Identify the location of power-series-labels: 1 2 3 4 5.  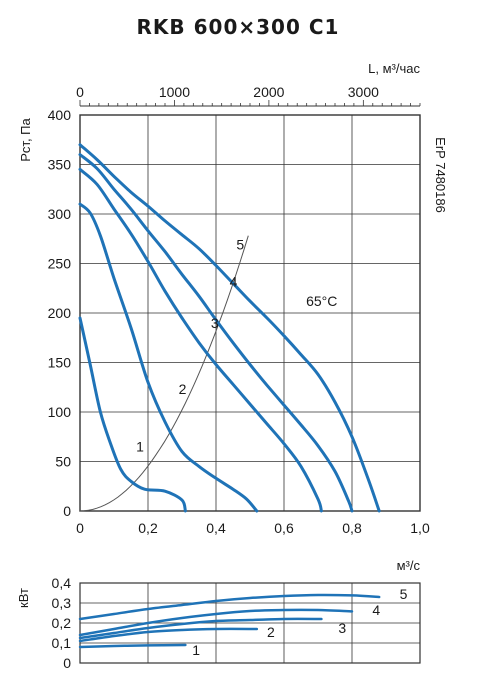
(299, 622).